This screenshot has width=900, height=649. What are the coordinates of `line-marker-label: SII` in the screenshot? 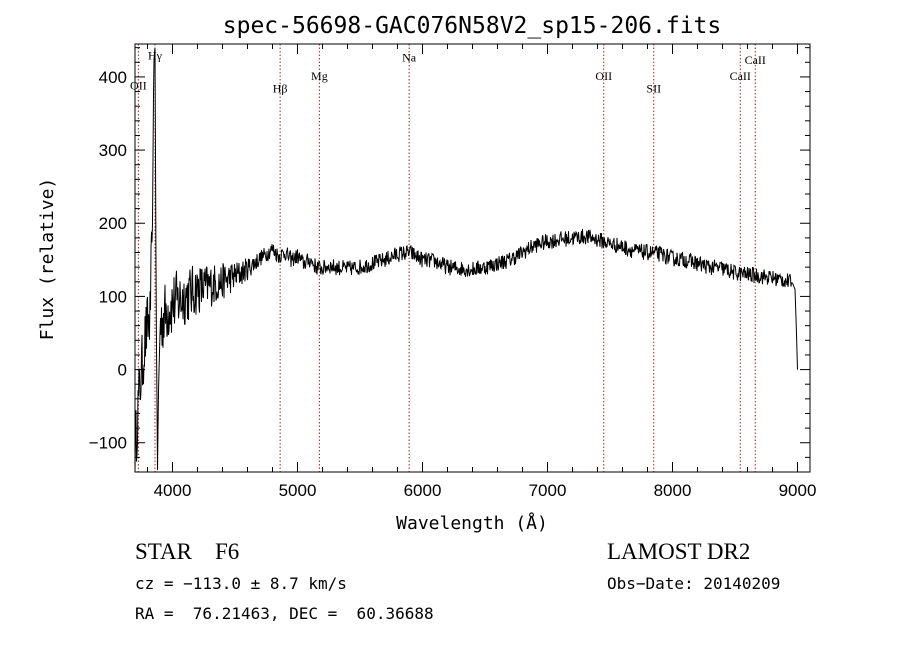 It's located at (653, 88).